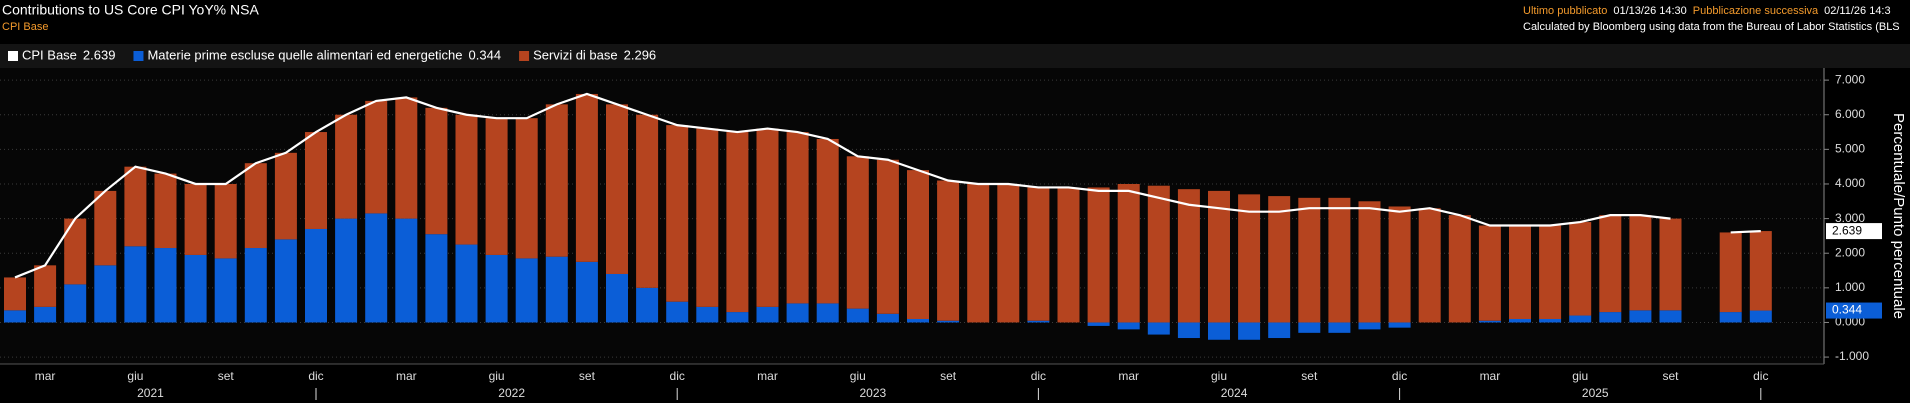  Describe the element at coordinates (1649, 11) in the screenshot. I see `last-published: 01/13/26 14:30` at that location.